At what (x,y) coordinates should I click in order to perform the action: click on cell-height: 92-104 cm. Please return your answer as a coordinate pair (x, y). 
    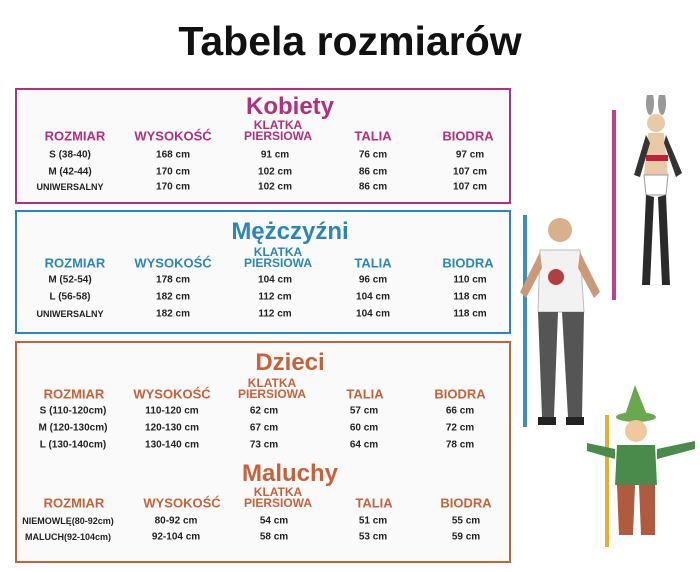
    Looking at the image, I should click on (176, 537).